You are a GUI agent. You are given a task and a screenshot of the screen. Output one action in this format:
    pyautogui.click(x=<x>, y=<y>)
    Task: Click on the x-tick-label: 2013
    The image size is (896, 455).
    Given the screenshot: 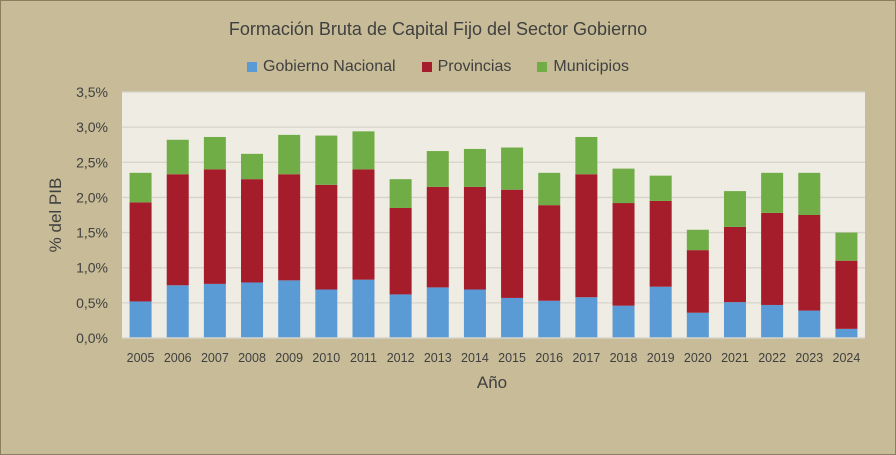 What is the action you would take?
    pyautogui.click(x=438, y=358)
    